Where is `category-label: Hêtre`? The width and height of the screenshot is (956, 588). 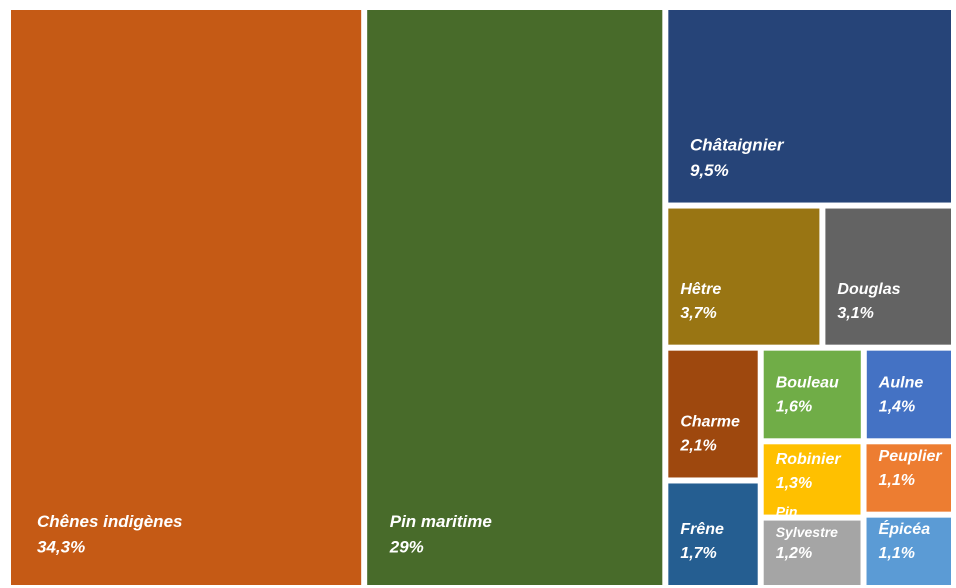
category-label: Hêtre is located at coordinates (700, 289).